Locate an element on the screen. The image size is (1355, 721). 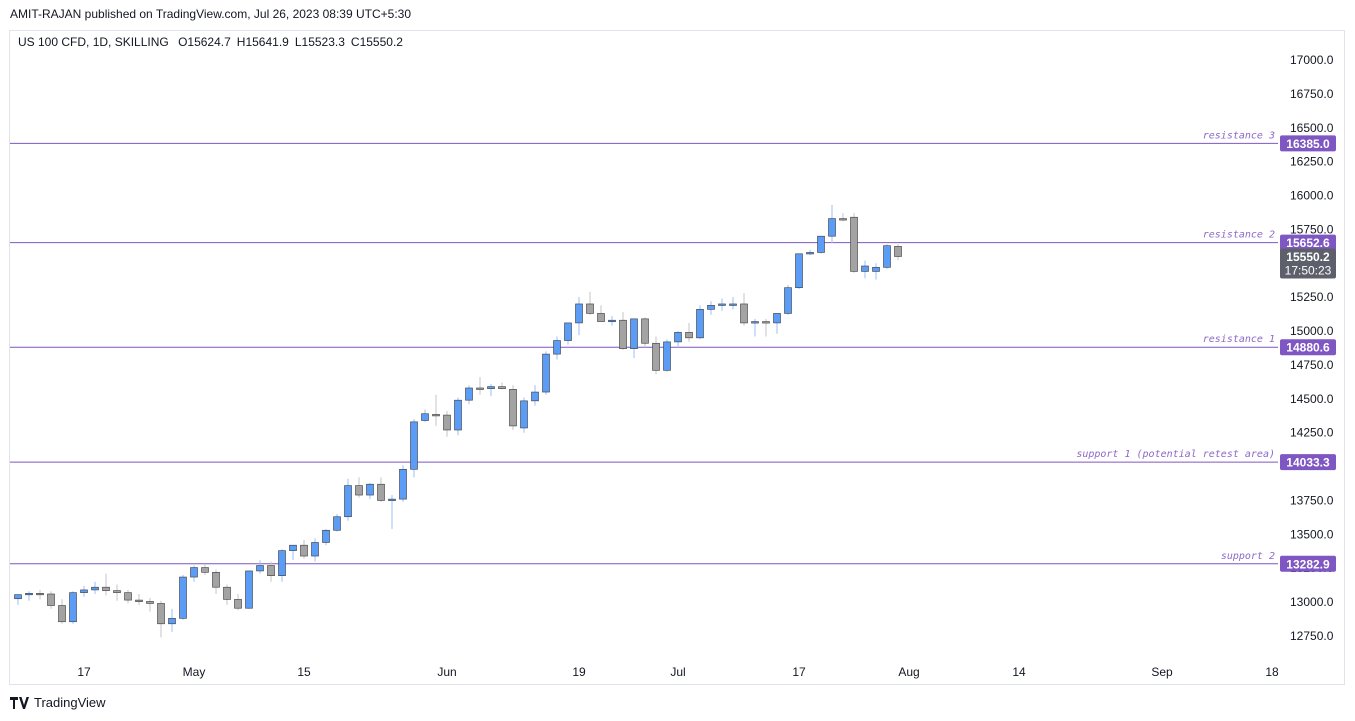
last-price-value: 15550.2 is located at coordinates (1308, 257).